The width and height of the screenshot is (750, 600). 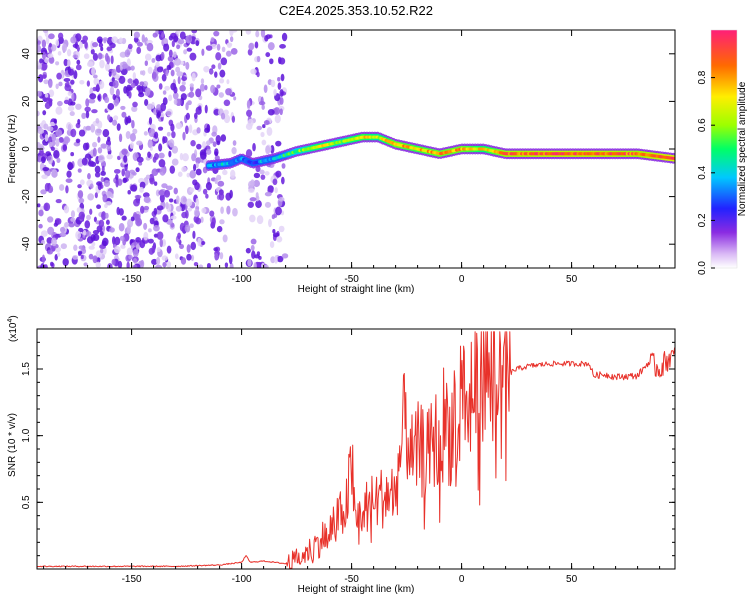 I want to click on colorbar-tick-label: 0.2, so click(x=702, y=220).